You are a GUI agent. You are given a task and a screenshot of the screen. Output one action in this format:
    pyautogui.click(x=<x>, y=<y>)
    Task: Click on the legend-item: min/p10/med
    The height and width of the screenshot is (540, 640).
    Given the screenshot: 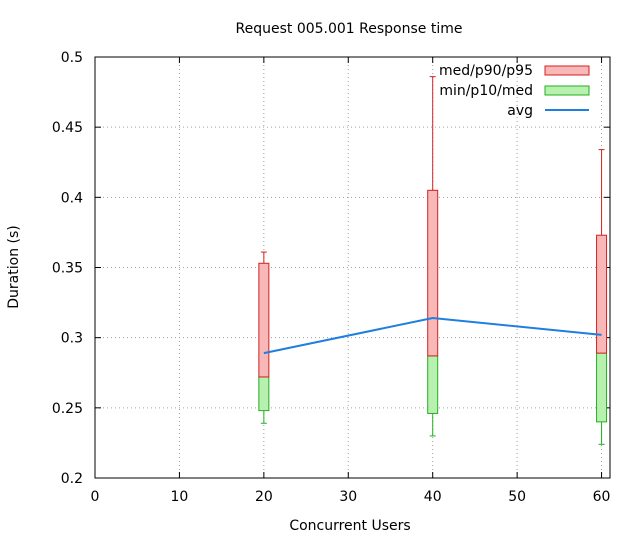 What is the action you would take?
    pyautogui.click(x=514, y=91)
    